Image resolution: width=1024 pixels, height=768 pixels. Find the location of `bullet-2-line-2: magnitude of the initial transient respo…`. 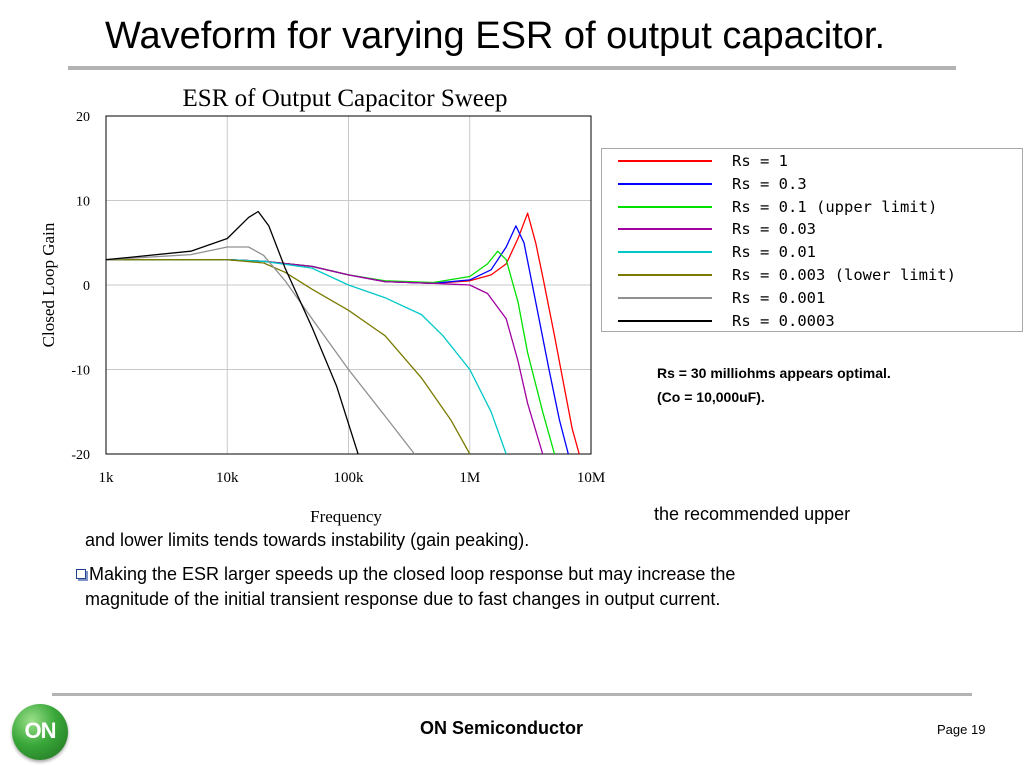

bullet-2-line-2: magnitude of the initial transient respo… is located at coordinates (403, 599).